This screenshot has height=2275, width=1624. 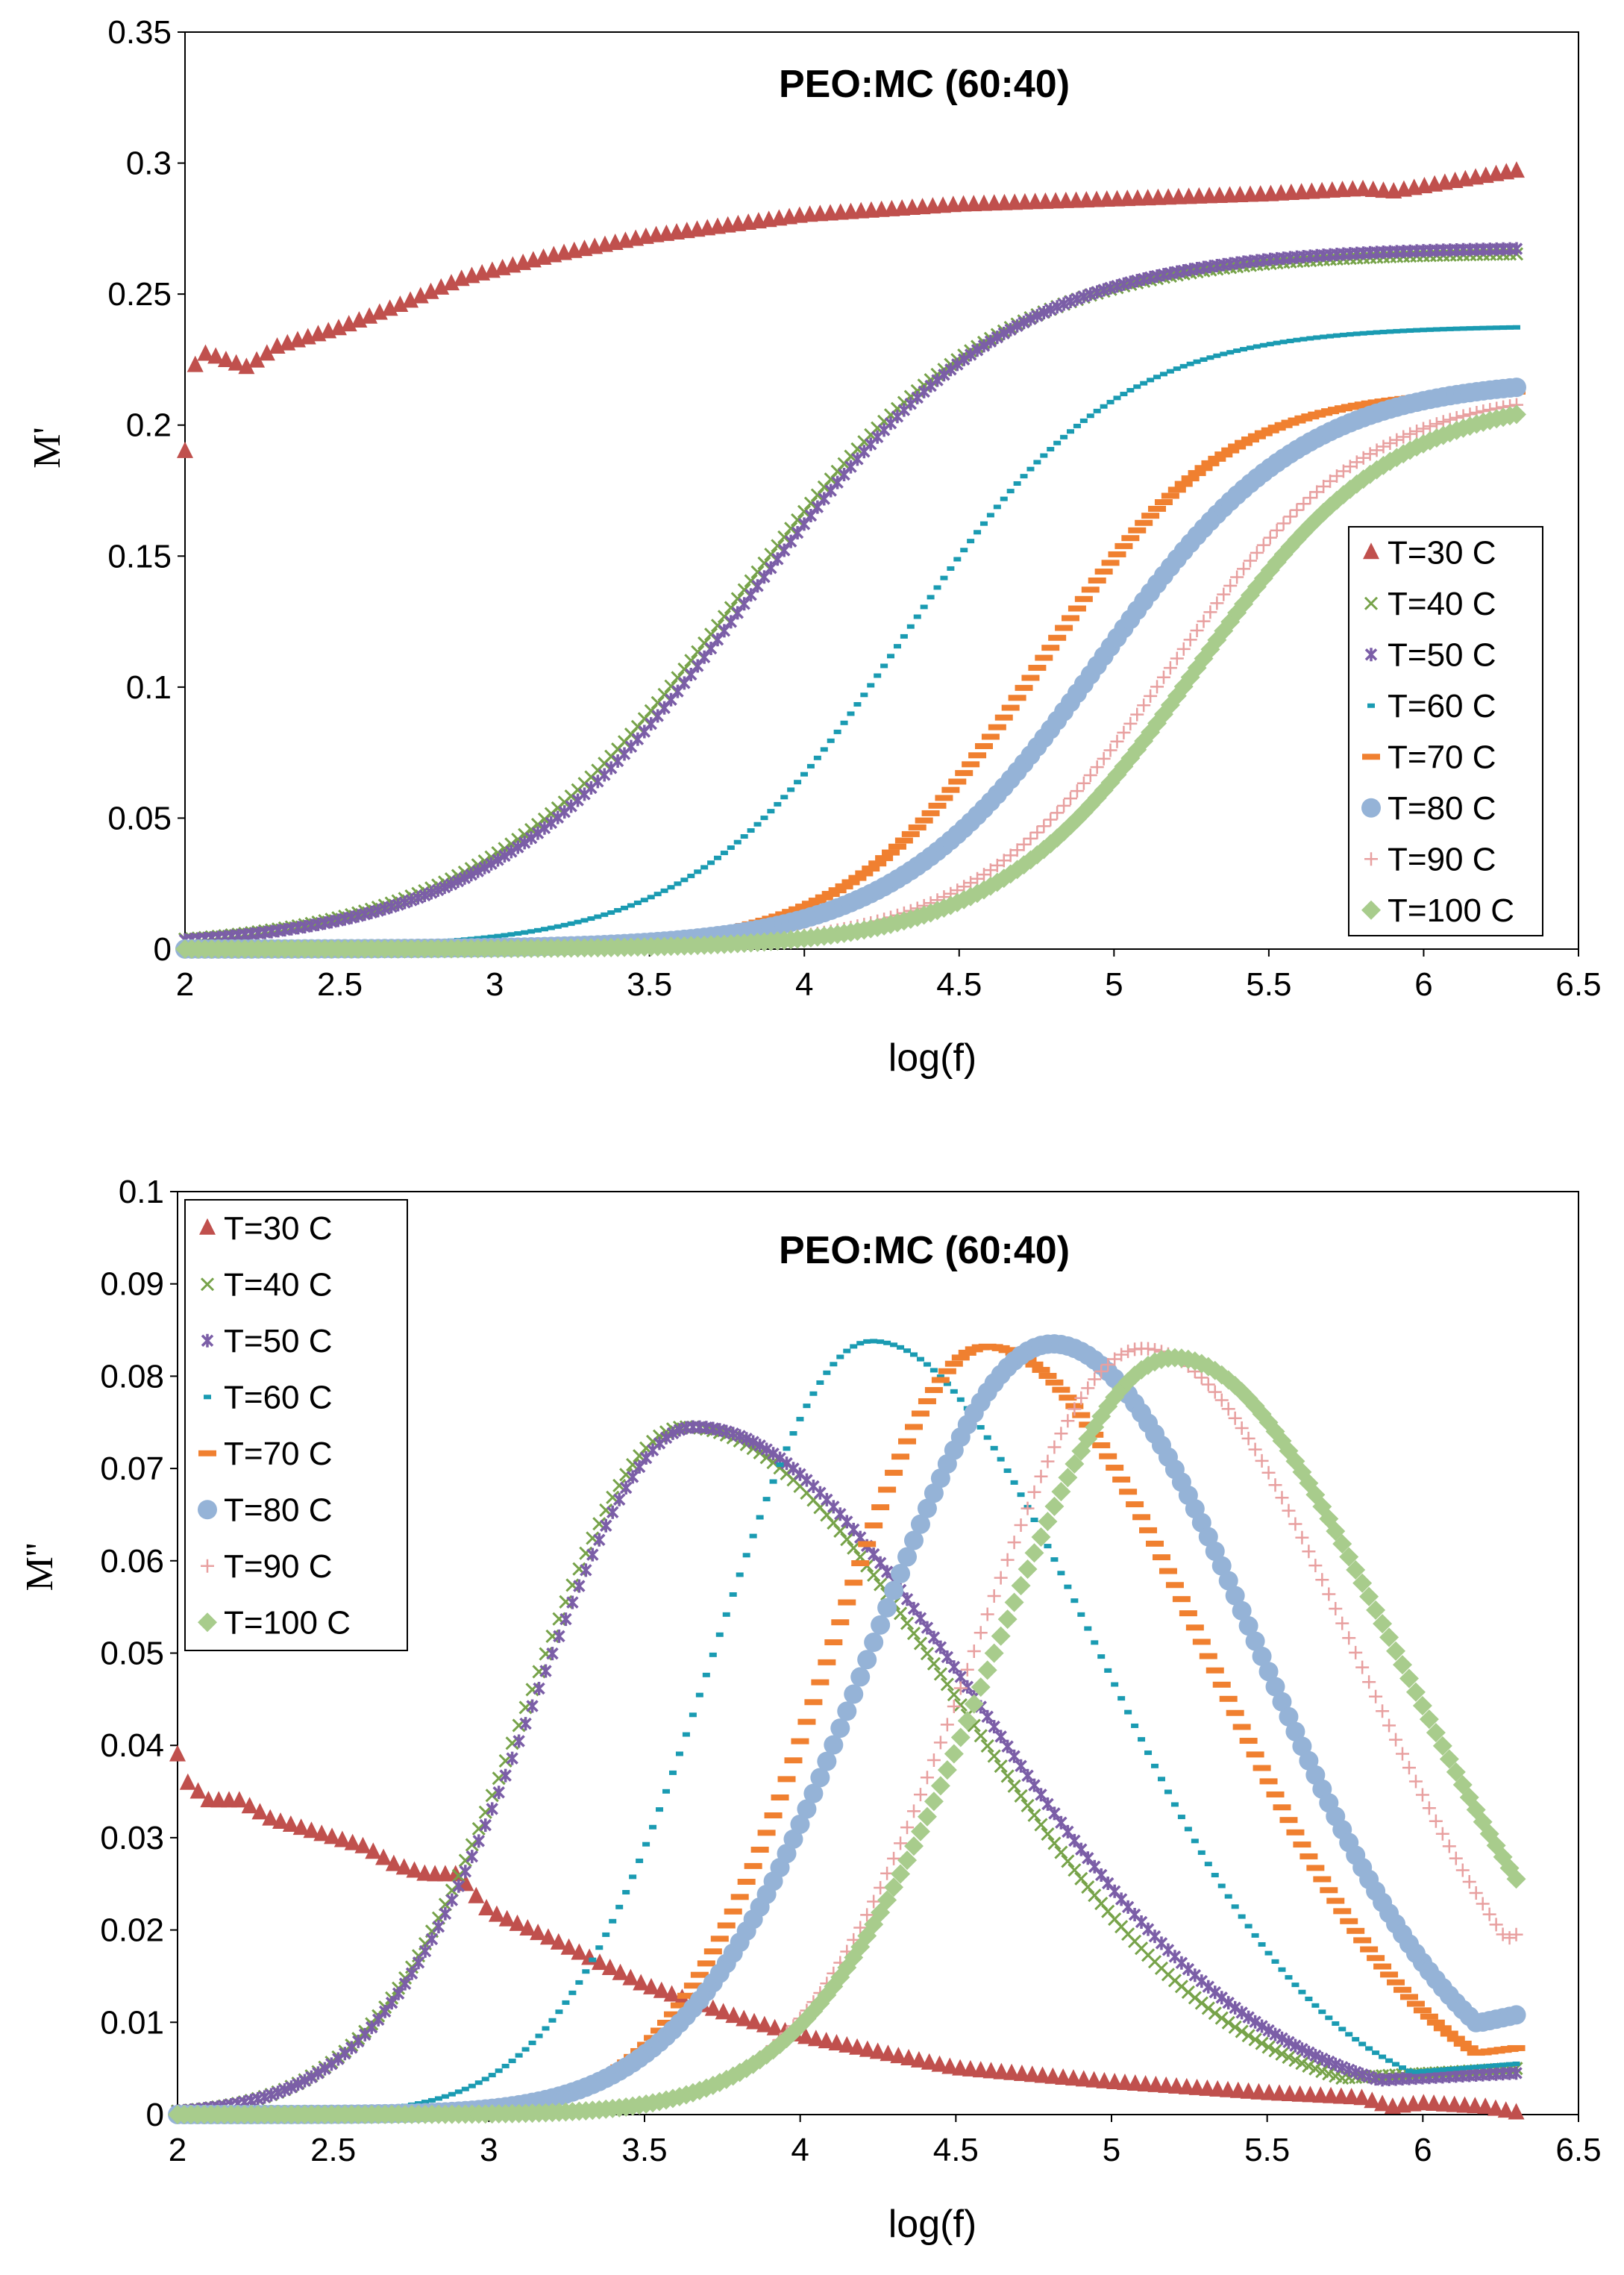 I want to click on x-tick-label: 6, so click(x=1423, y=984).